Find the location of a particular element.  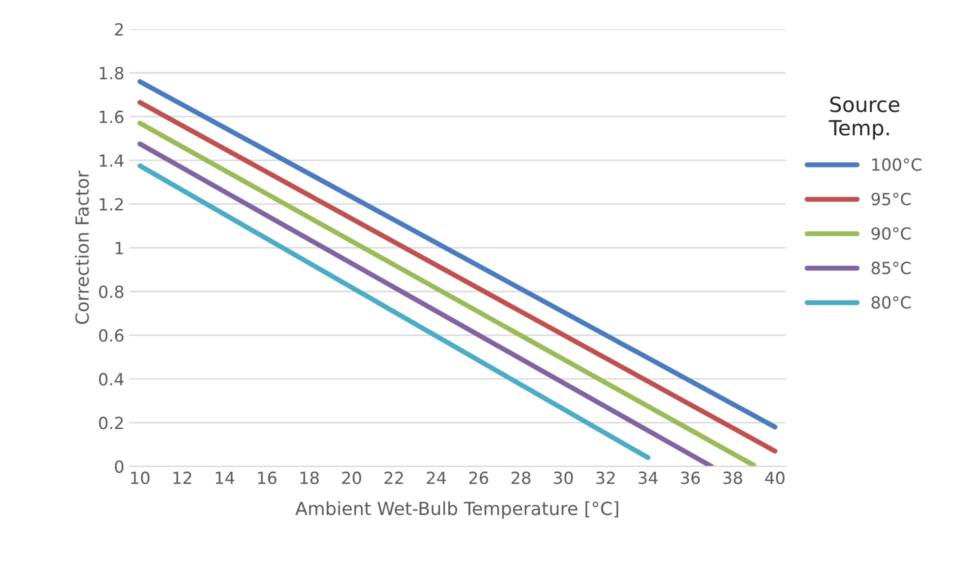

y-tick-label: 0.4 is located at coordinates (111, 379).